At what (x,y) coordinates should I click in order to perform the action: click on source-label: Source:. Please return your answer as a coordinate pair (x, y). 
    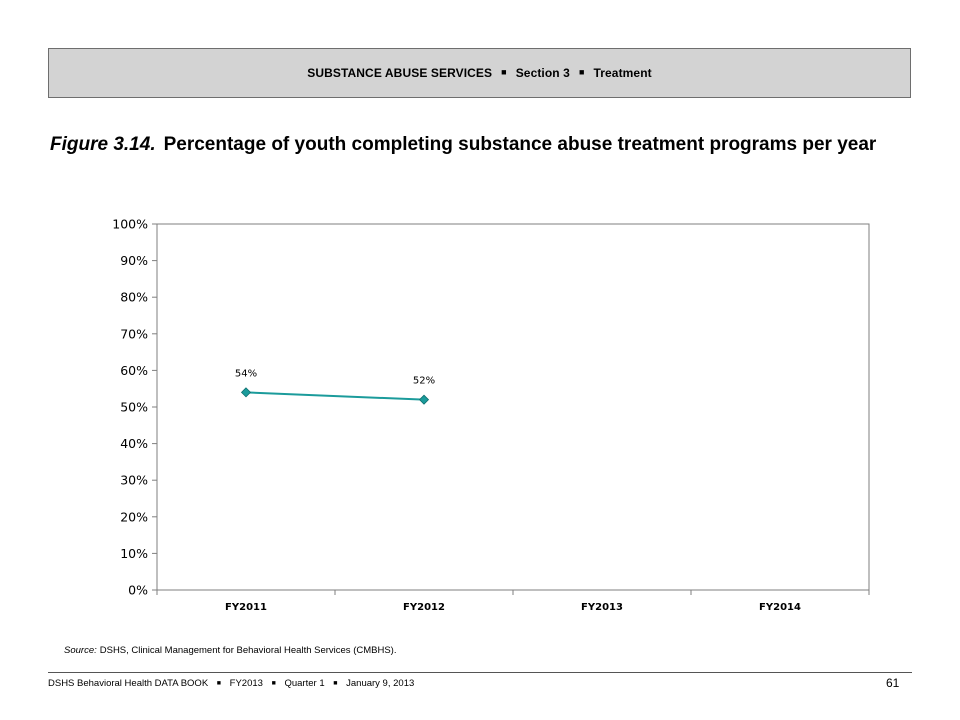
    Looking at the image, I should click on (80, 650).